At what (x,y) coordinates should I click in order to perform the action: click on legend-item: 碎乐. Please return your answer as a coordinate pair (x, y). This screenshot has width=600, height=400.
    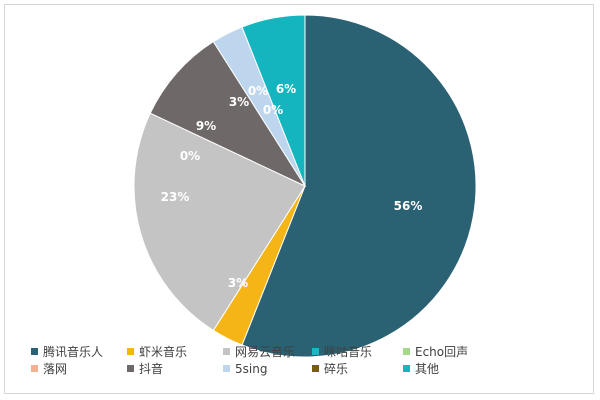
    Looking at the image, I should click on (330, 368).